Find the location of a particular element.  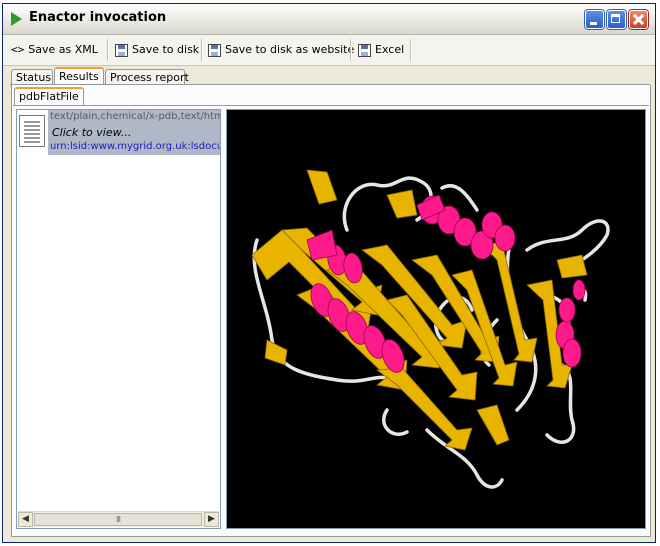

minimize-button is located at coordinates (594, 19).